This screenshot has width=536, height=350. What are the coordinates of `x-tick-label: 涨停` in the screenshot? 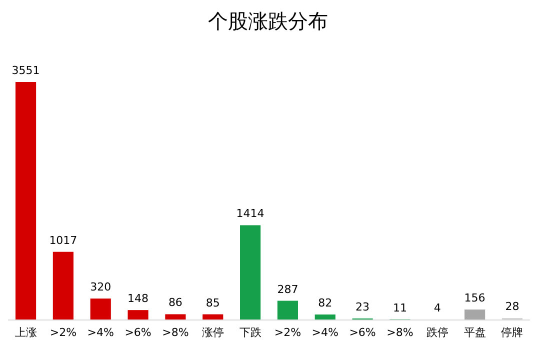 It's located at (213, 332).